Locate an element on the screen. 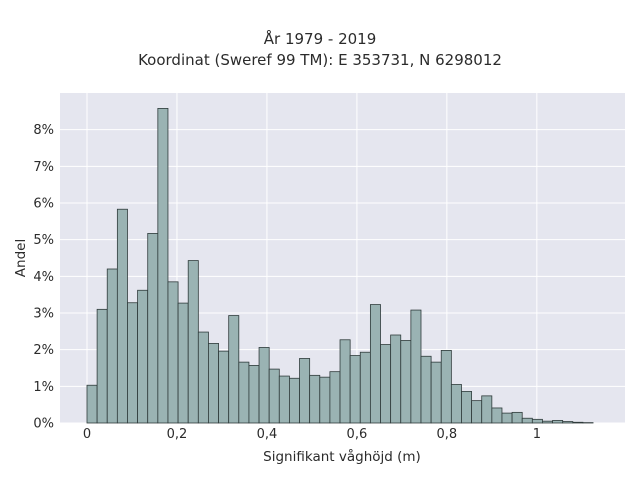 This screenshot has width=640, height=480. x-tick-label: 0,2 is located at coordinates (177, 434).